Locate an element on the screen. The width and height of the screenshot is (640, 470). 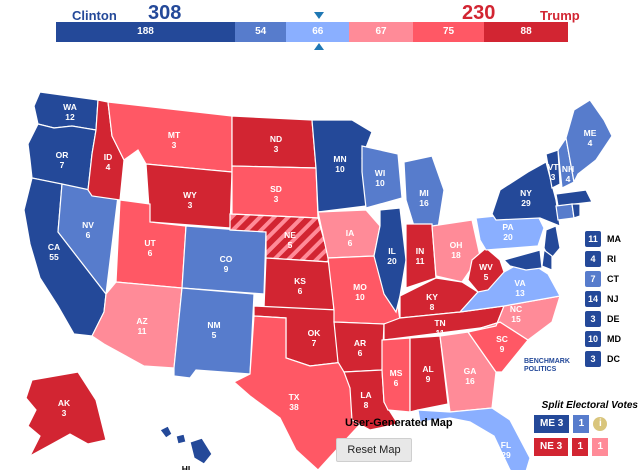
small-state-label: DE is located at coordinates (613, 319).